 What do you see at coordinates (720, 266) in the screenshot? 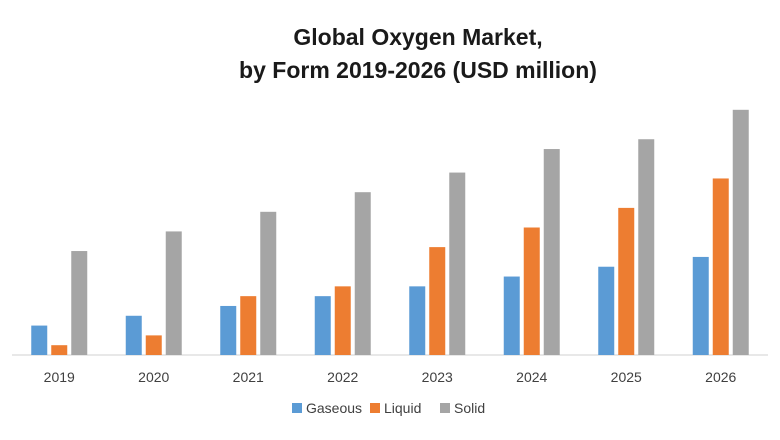
I see `bar-liquid-2026` at bounding box center [720, 266].